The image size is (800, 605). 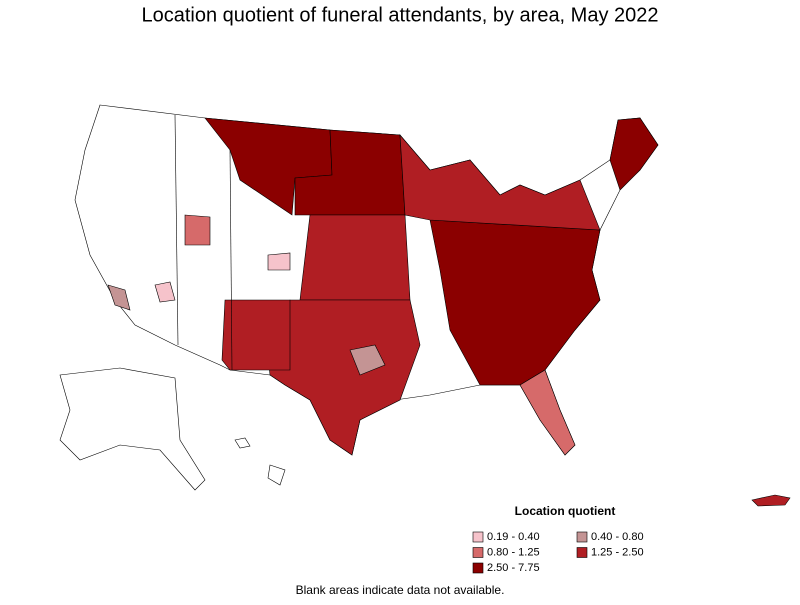 What do you see at coordinates (565, 511) in the screenshot?
I see `legend-title: Location quotient` at bounding box center [565, 511].